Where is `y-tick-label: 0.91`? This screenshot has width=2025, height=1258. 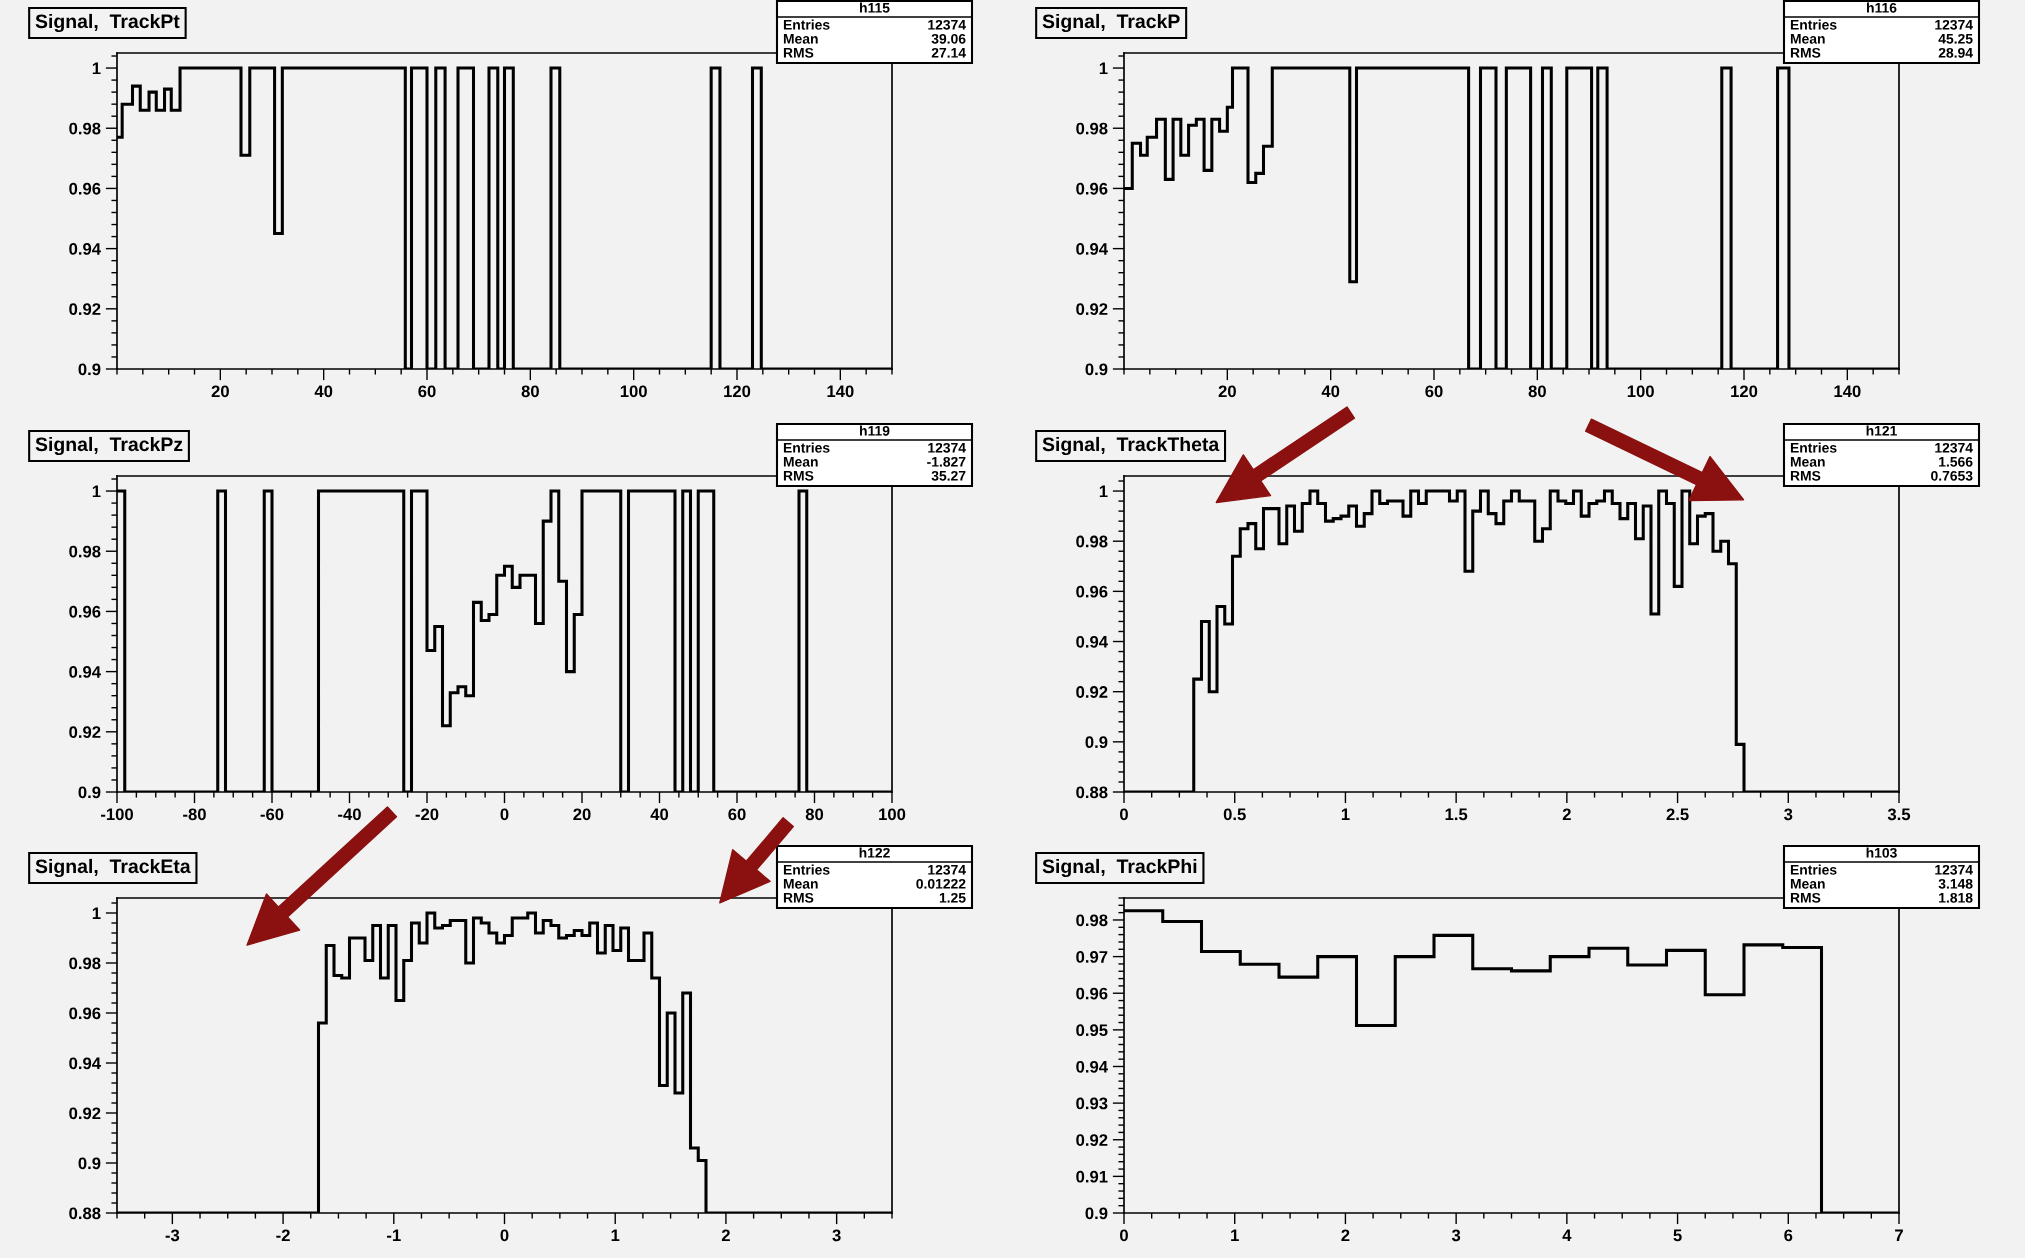
y-tick-label: 0.91 is located at coordinates (1092, 1176).